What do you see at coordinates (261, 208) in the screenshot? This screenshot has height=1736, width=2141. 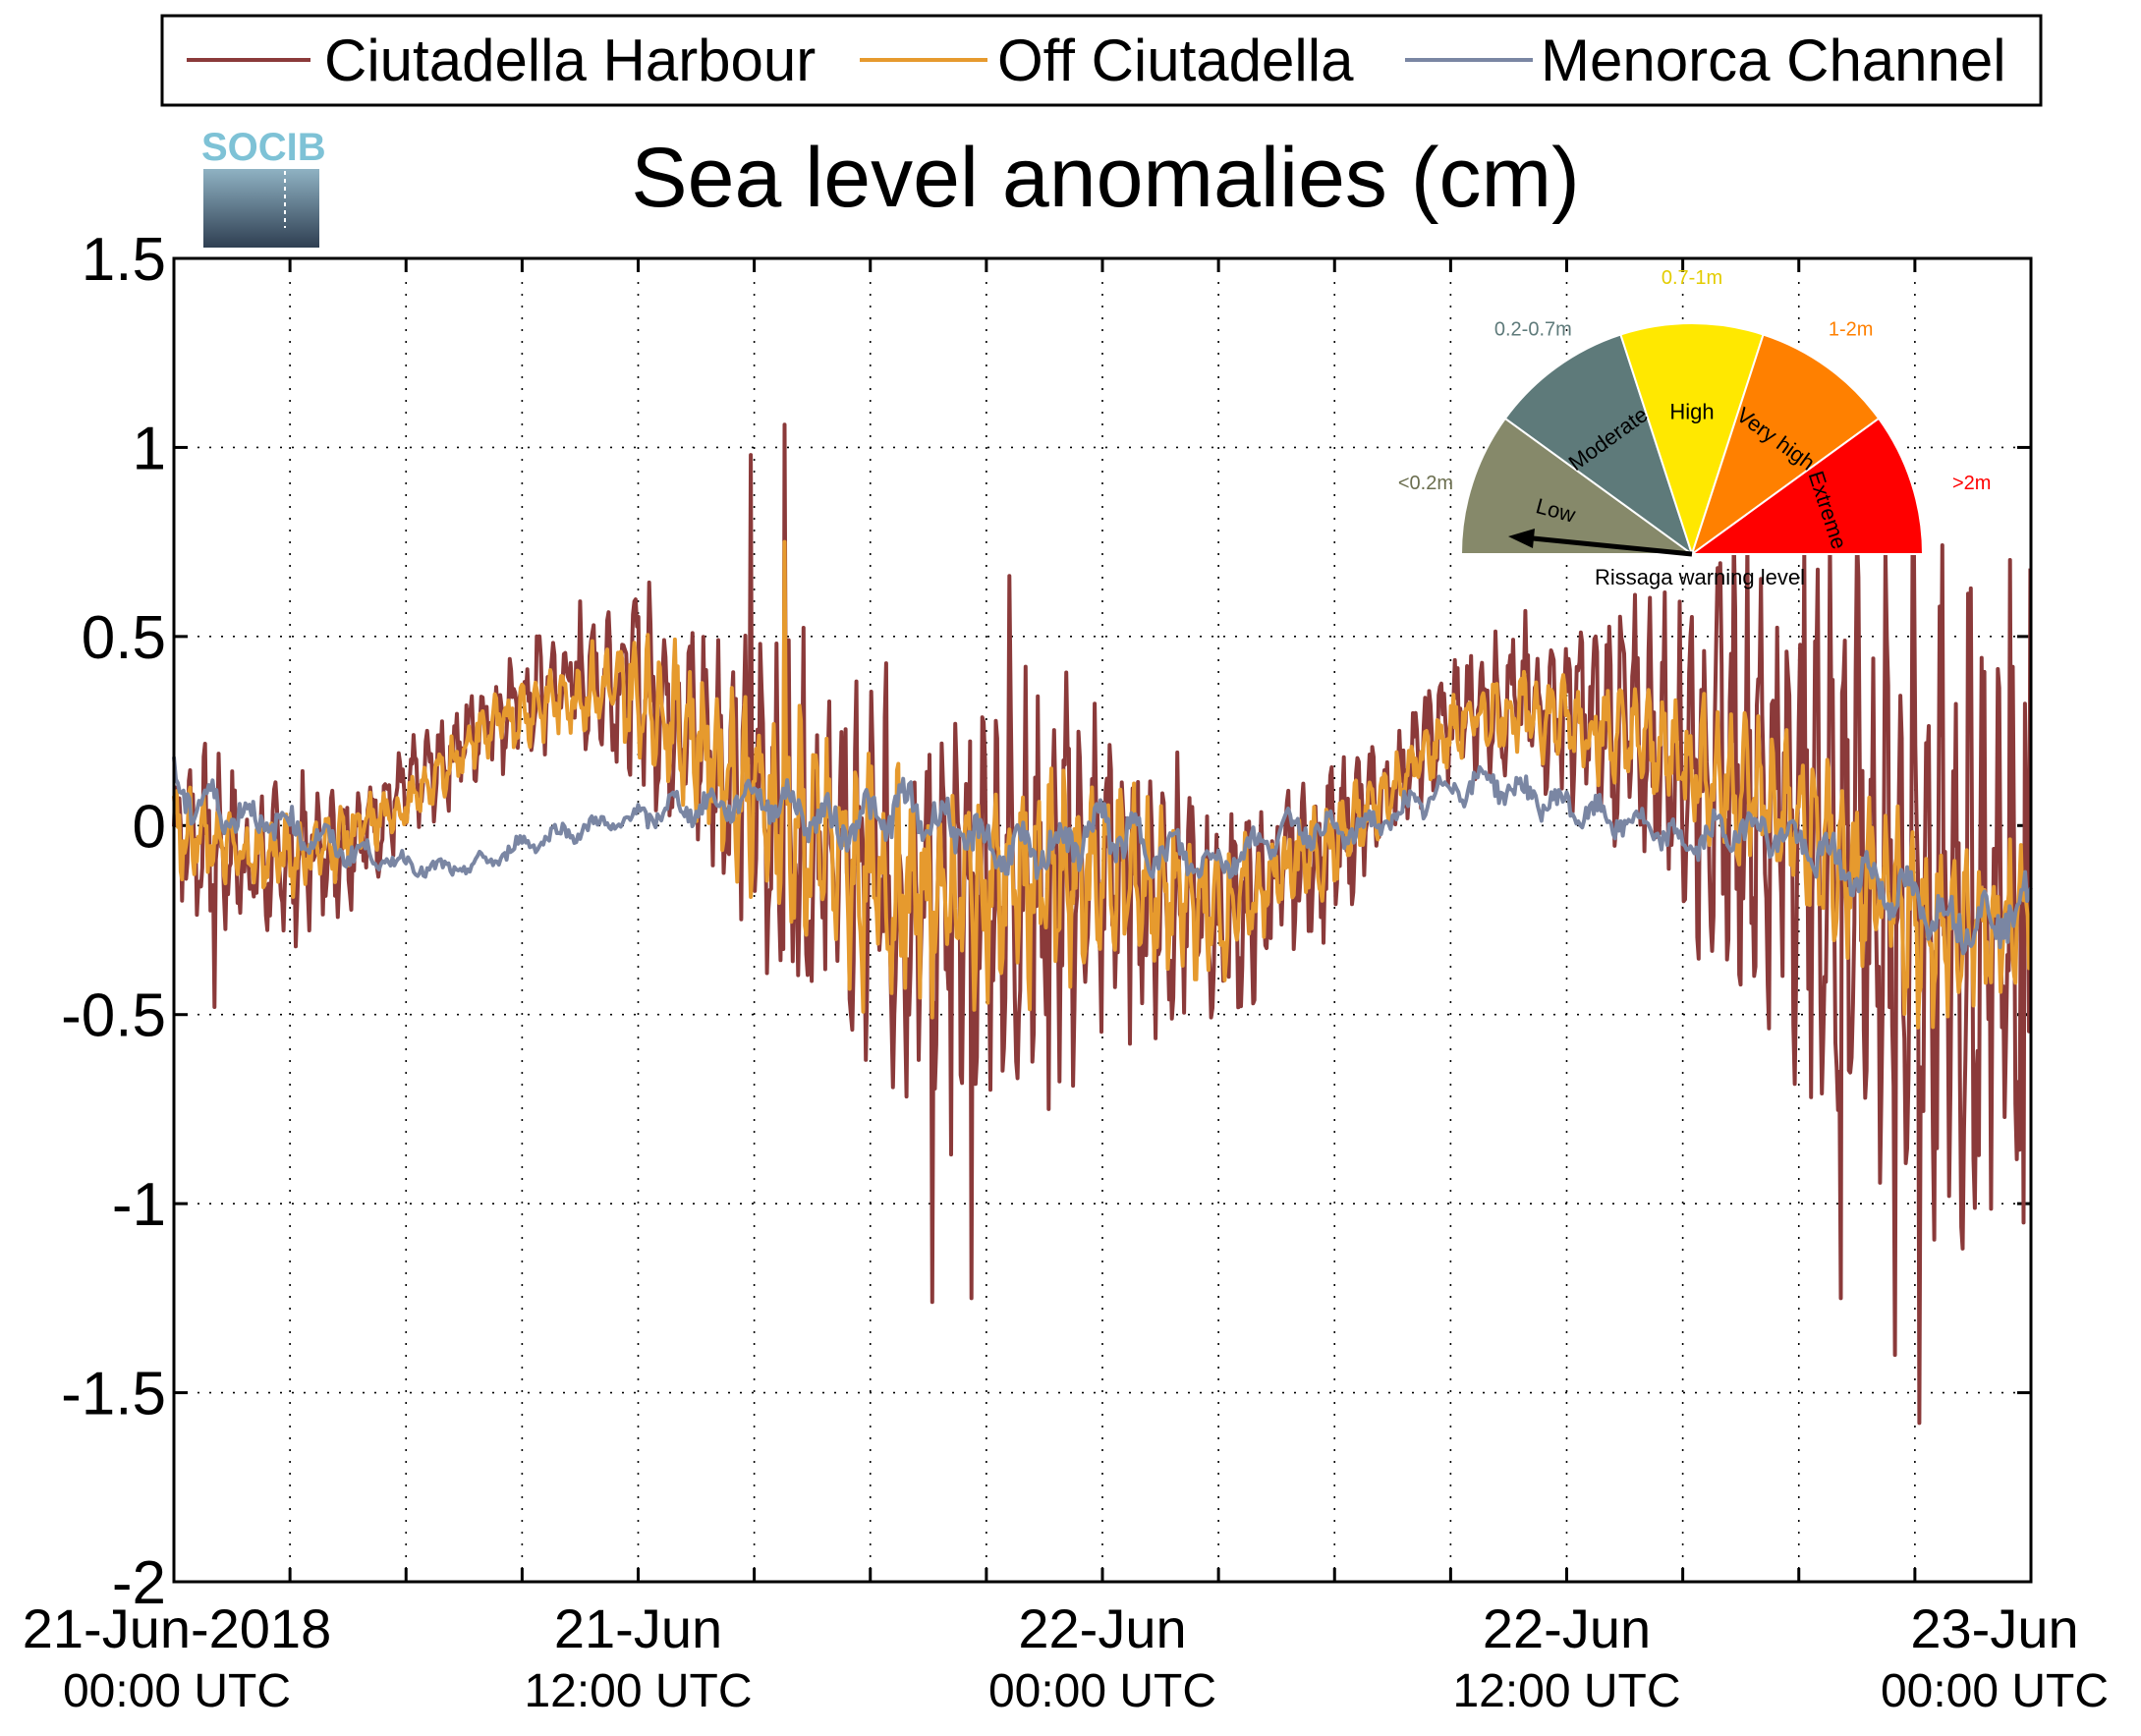 I see `socib-logo-block` at bounding box center [261, 208].